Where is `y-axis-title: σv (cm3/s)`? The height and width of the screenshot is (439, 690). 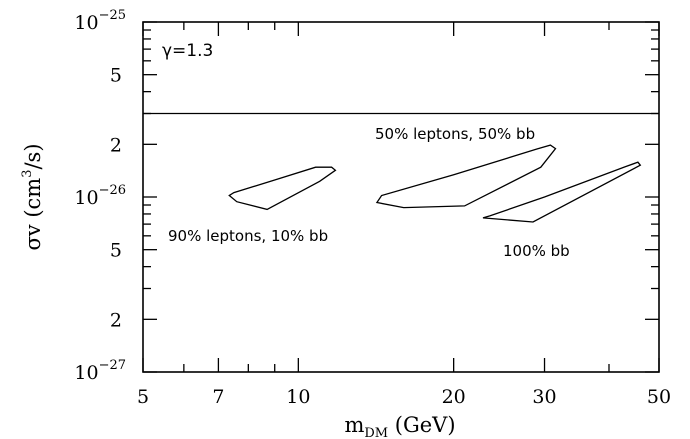
y-axis-title: σv (cm3/s) is located at coordinates (32, 196).